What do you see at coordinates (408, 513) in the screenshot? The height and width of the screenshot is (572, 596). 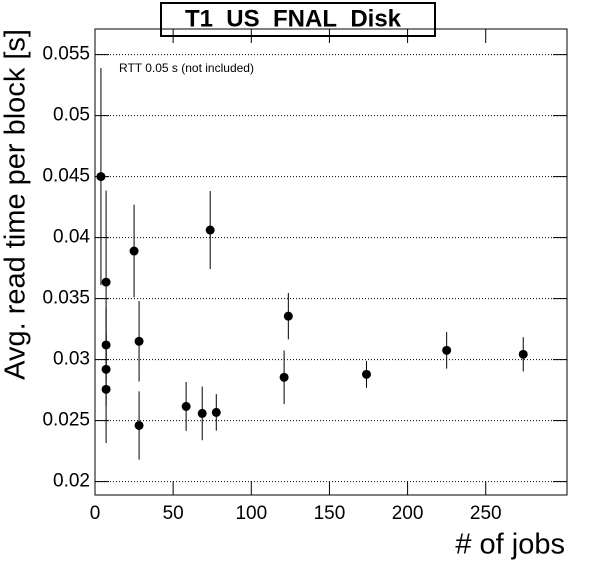 I see `x-tick-label: 200` at bounding box center [408, 513].